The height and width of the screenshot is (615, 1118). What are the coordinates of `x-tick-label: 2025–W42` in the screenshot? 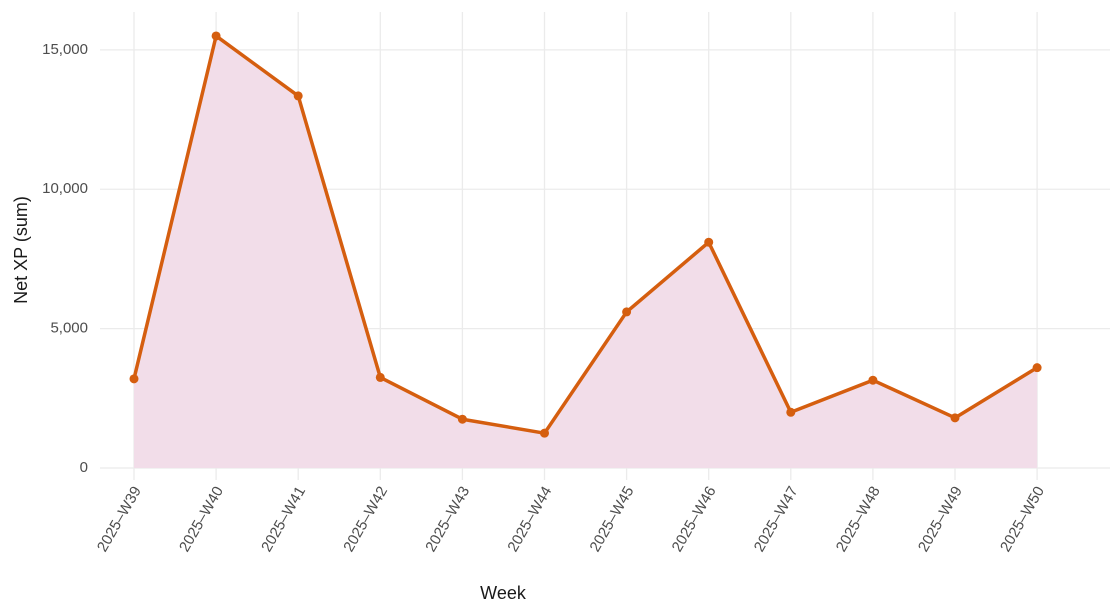 It's located at (365, 518).